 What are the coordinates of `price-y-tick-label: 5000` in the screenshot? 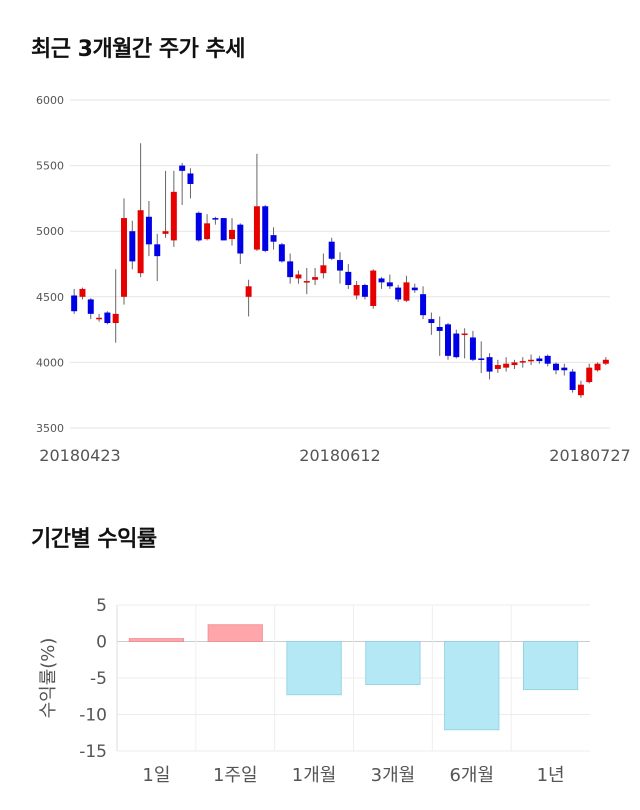 It's located at (50, 231).